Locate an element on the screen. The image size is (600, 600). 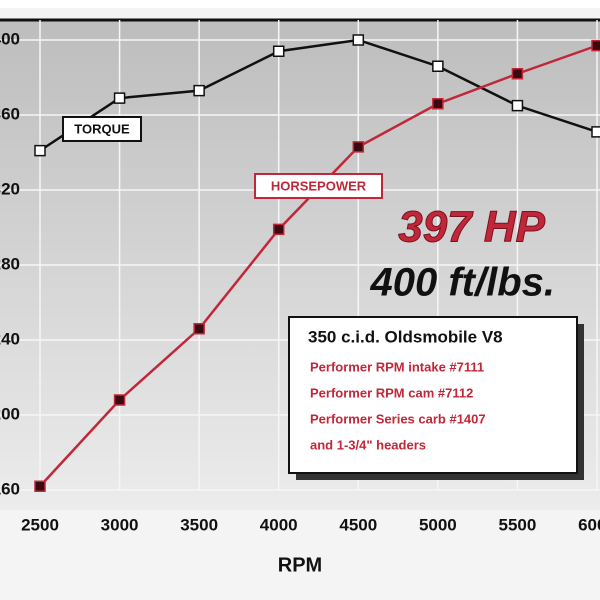
series-label: HORSEPOWER is located at coordinates (319, 185).